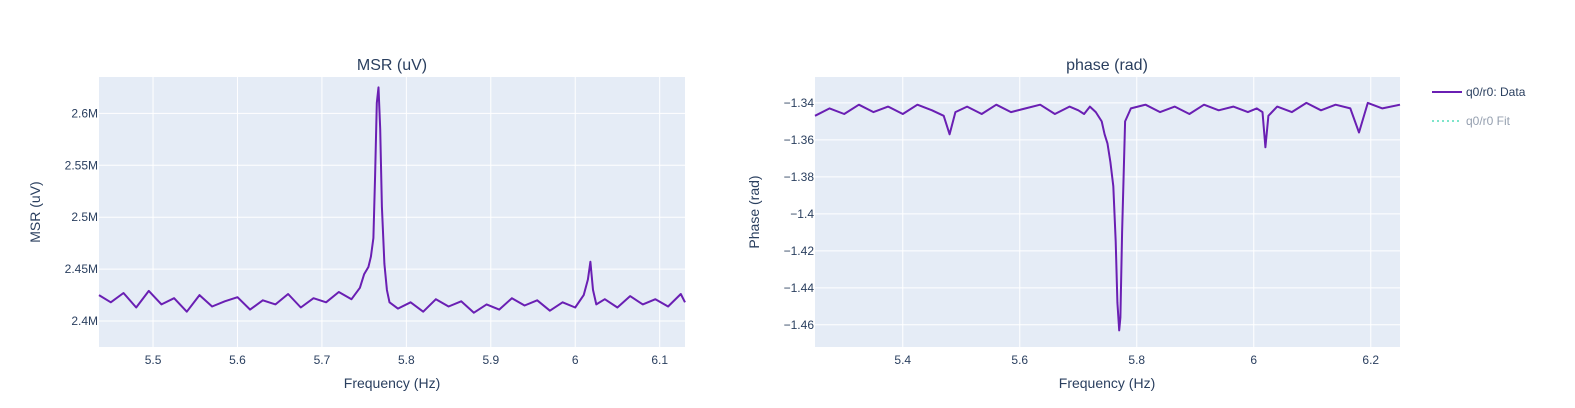 The height and width of the screenshot is (408, 1575). I want to click on phase-x-tick-label: 5.8, so click(1136, 360).